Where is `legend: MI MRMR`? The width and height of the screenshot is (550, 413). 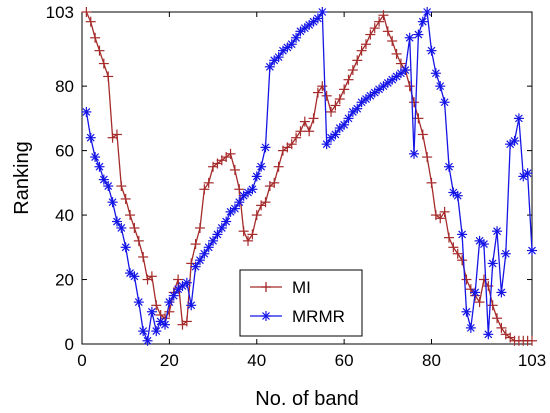
legend: MI MRMR is located at coordinates (301, 303).